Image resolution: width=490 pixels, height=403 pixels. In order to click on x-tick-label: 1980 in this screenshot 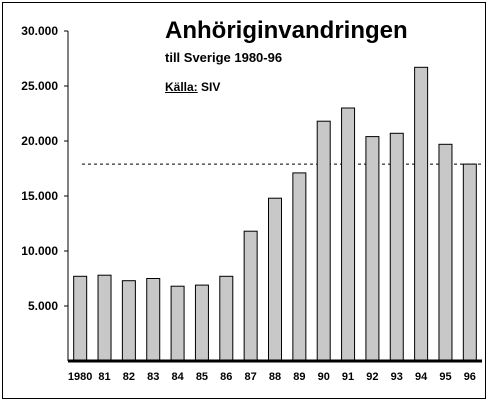, I will do `click(80, 377)`.